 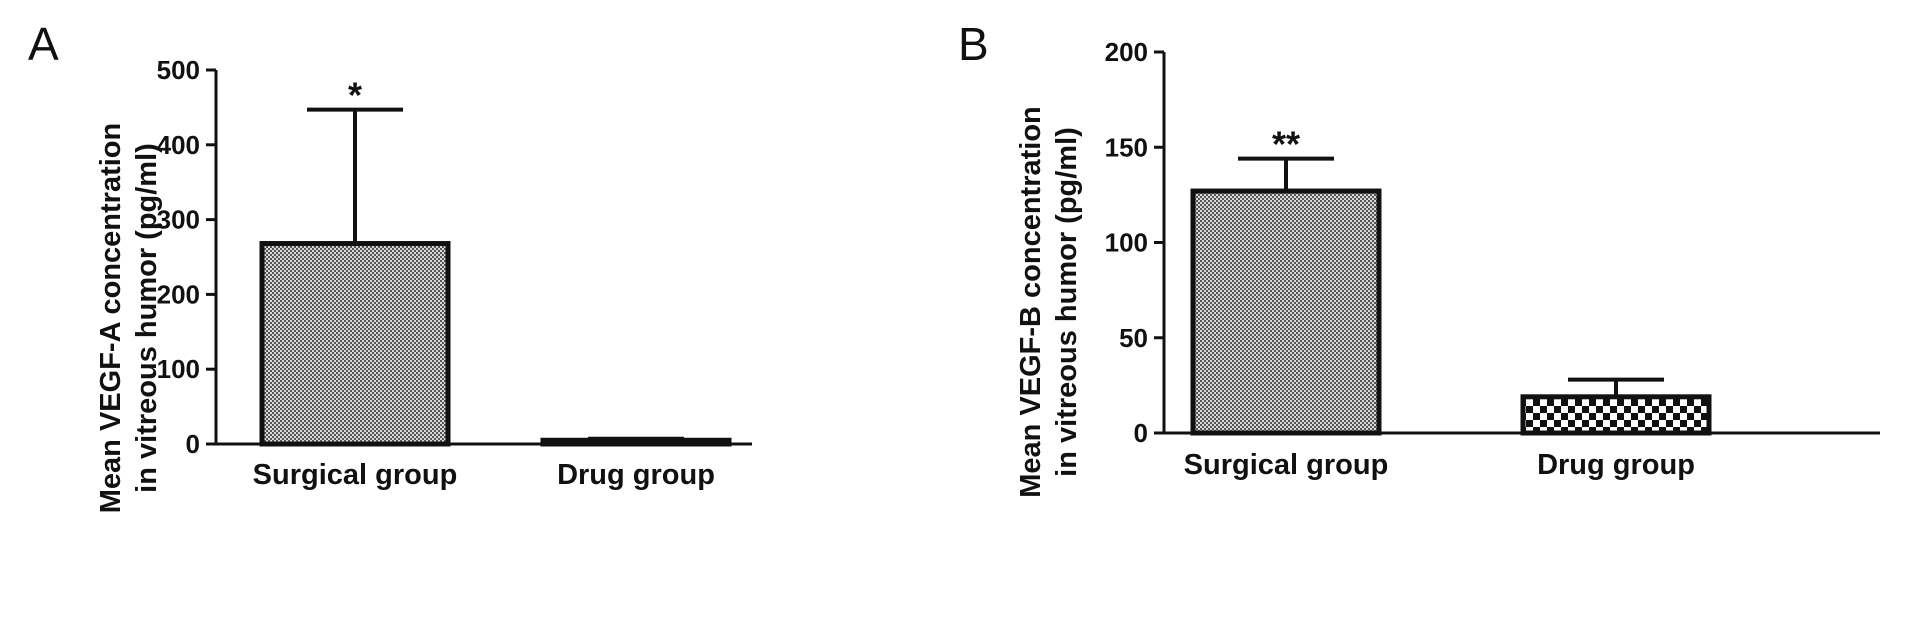 What do you see at coordinates (1286, 312) in the screenshot?
I see `panel-b-bar-surgical` at bounding box center [1286, 312].